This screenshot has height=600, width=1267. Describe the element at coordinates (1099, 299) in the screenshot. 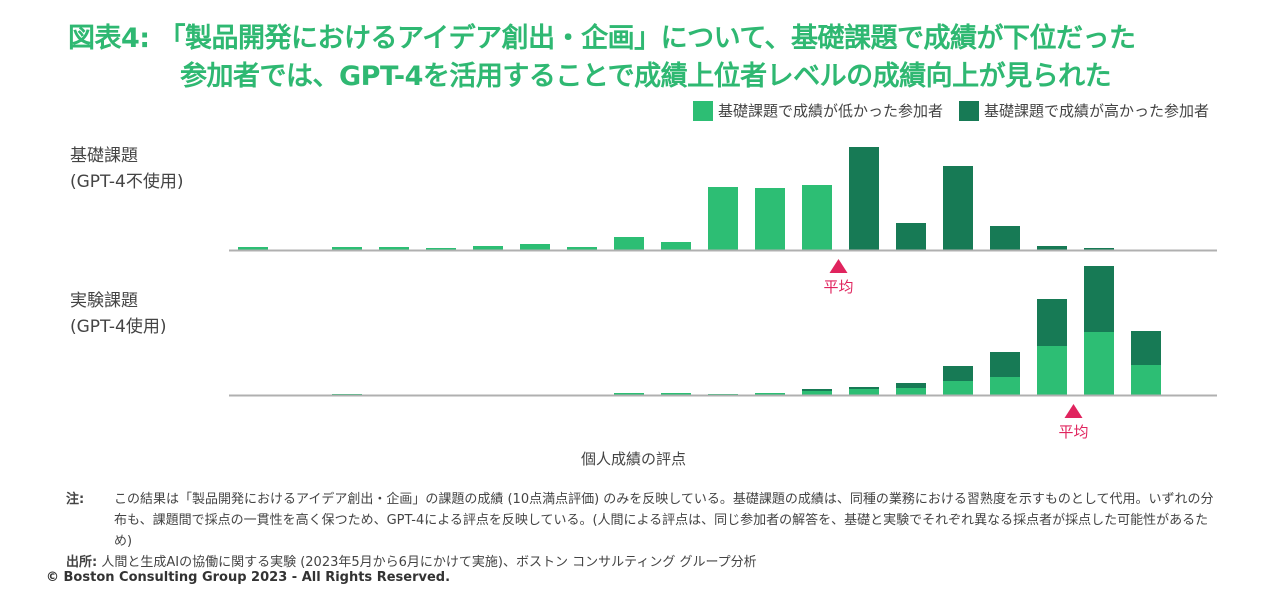

I see `bar-p2-s2-bin19` at that location.